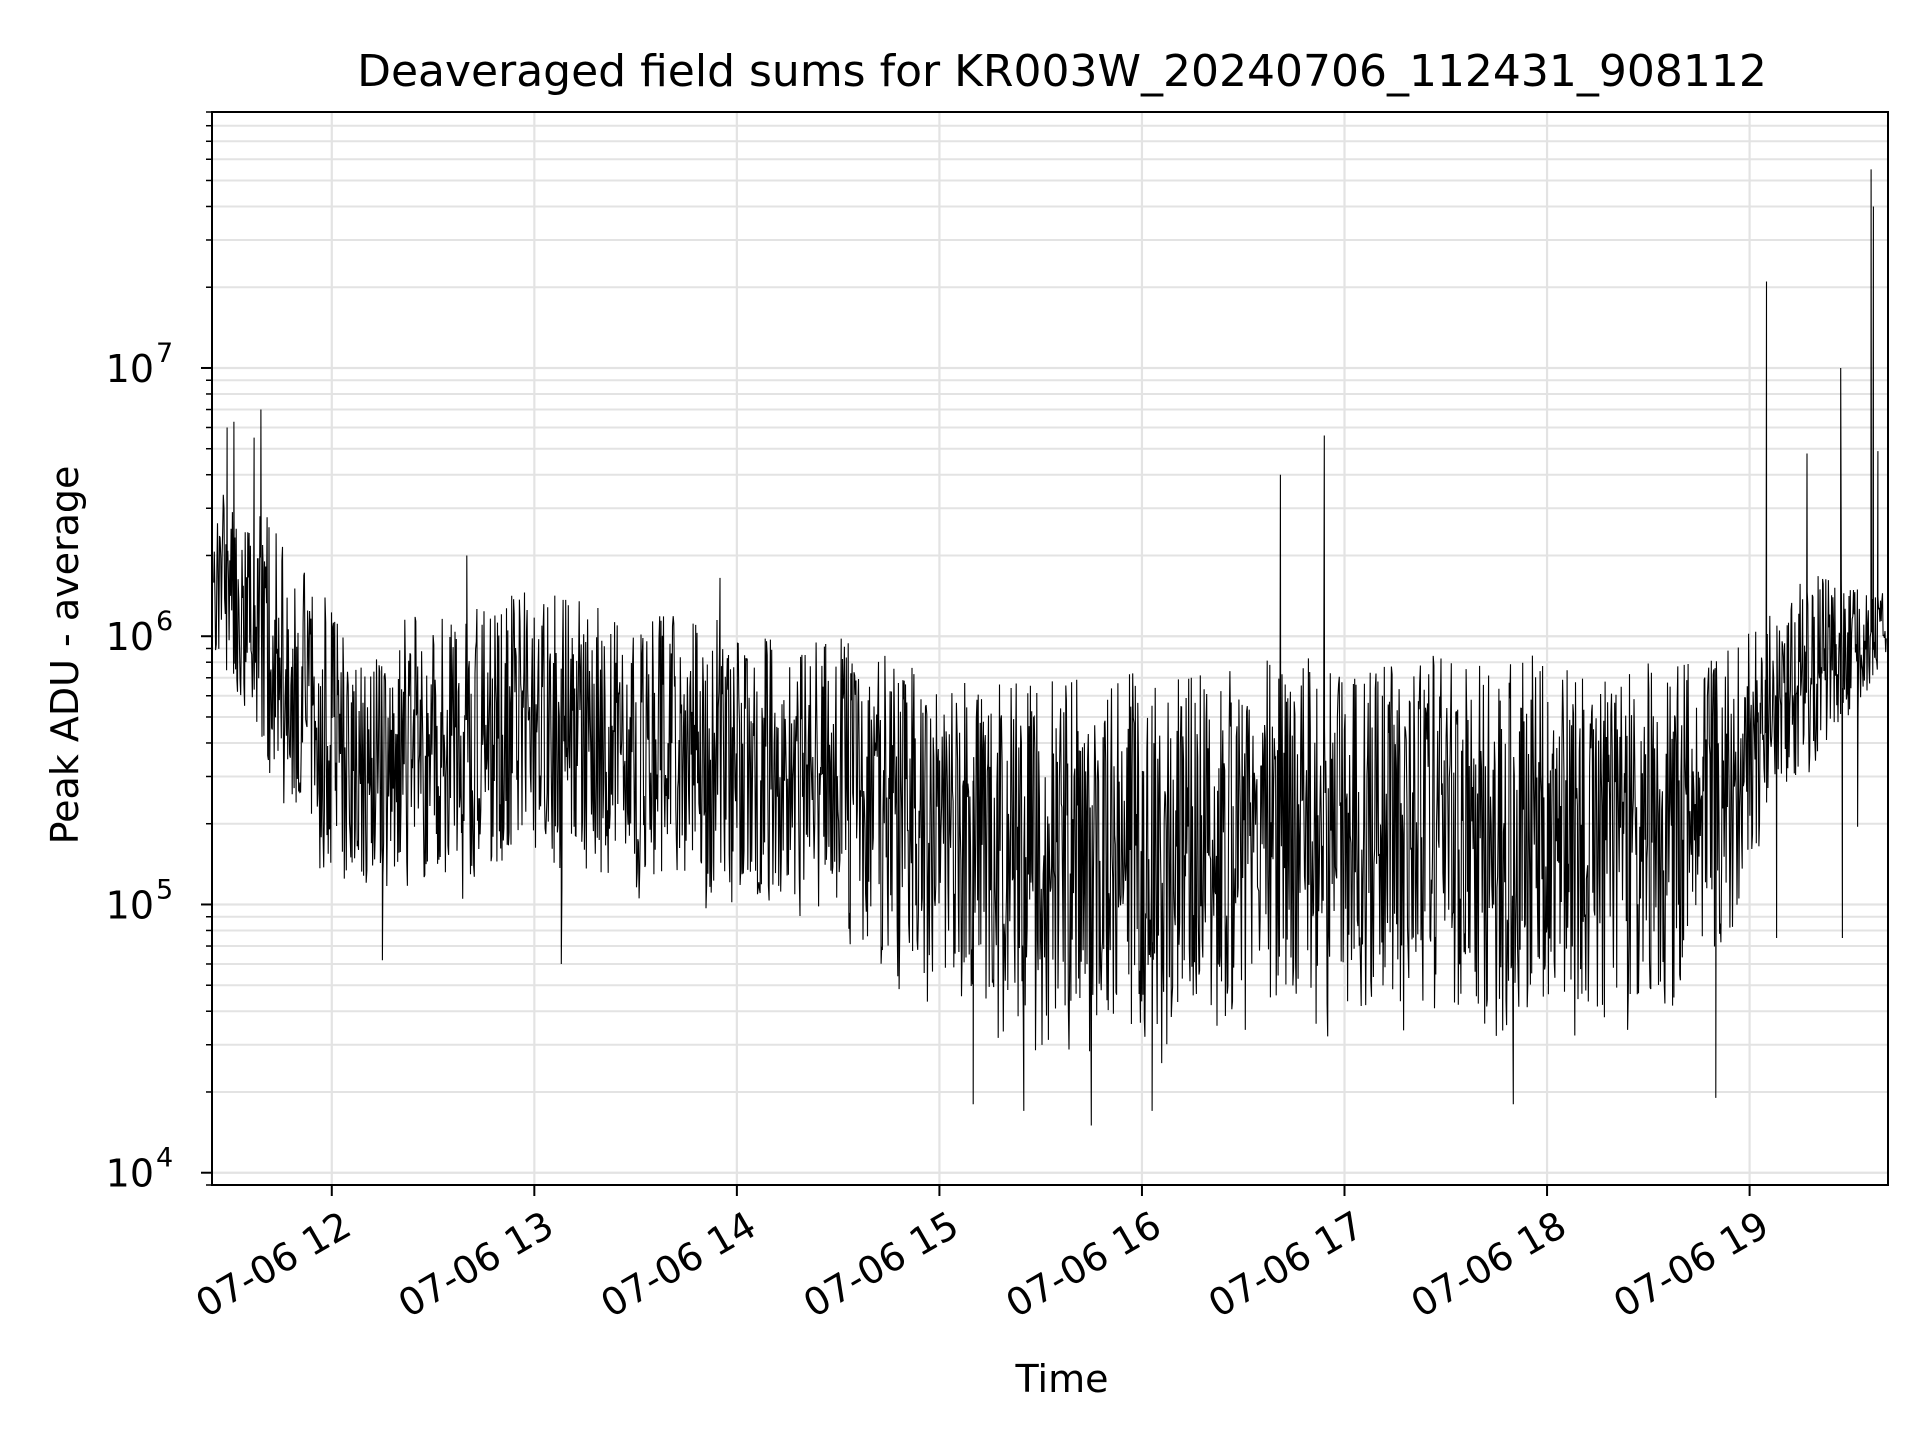 Image resolution: width=1920 pixels, height=1444 pixels. I want to click on y-tick-exponent: 4, so click(164, 1158).